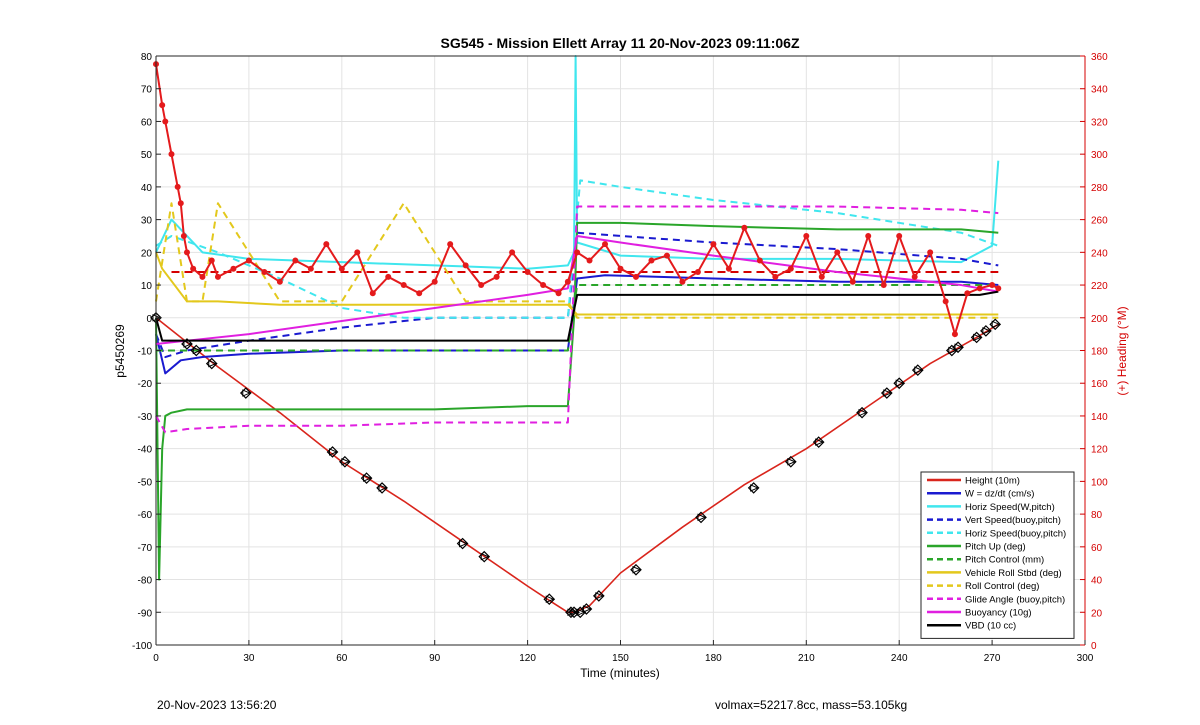 The image size is (1200, 725). Describe the element at coordinates (1099, 57) in the screenshot. I see `right-tick-label: 360` at that location.